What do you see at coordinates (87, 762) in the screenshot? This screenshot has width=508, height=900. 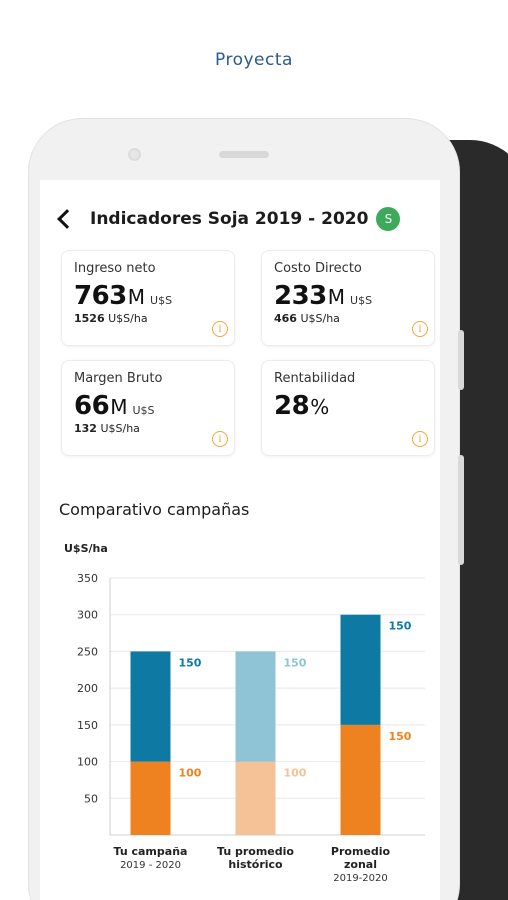 I see `y-tick-label: 100` at bounding box center [87, 762].